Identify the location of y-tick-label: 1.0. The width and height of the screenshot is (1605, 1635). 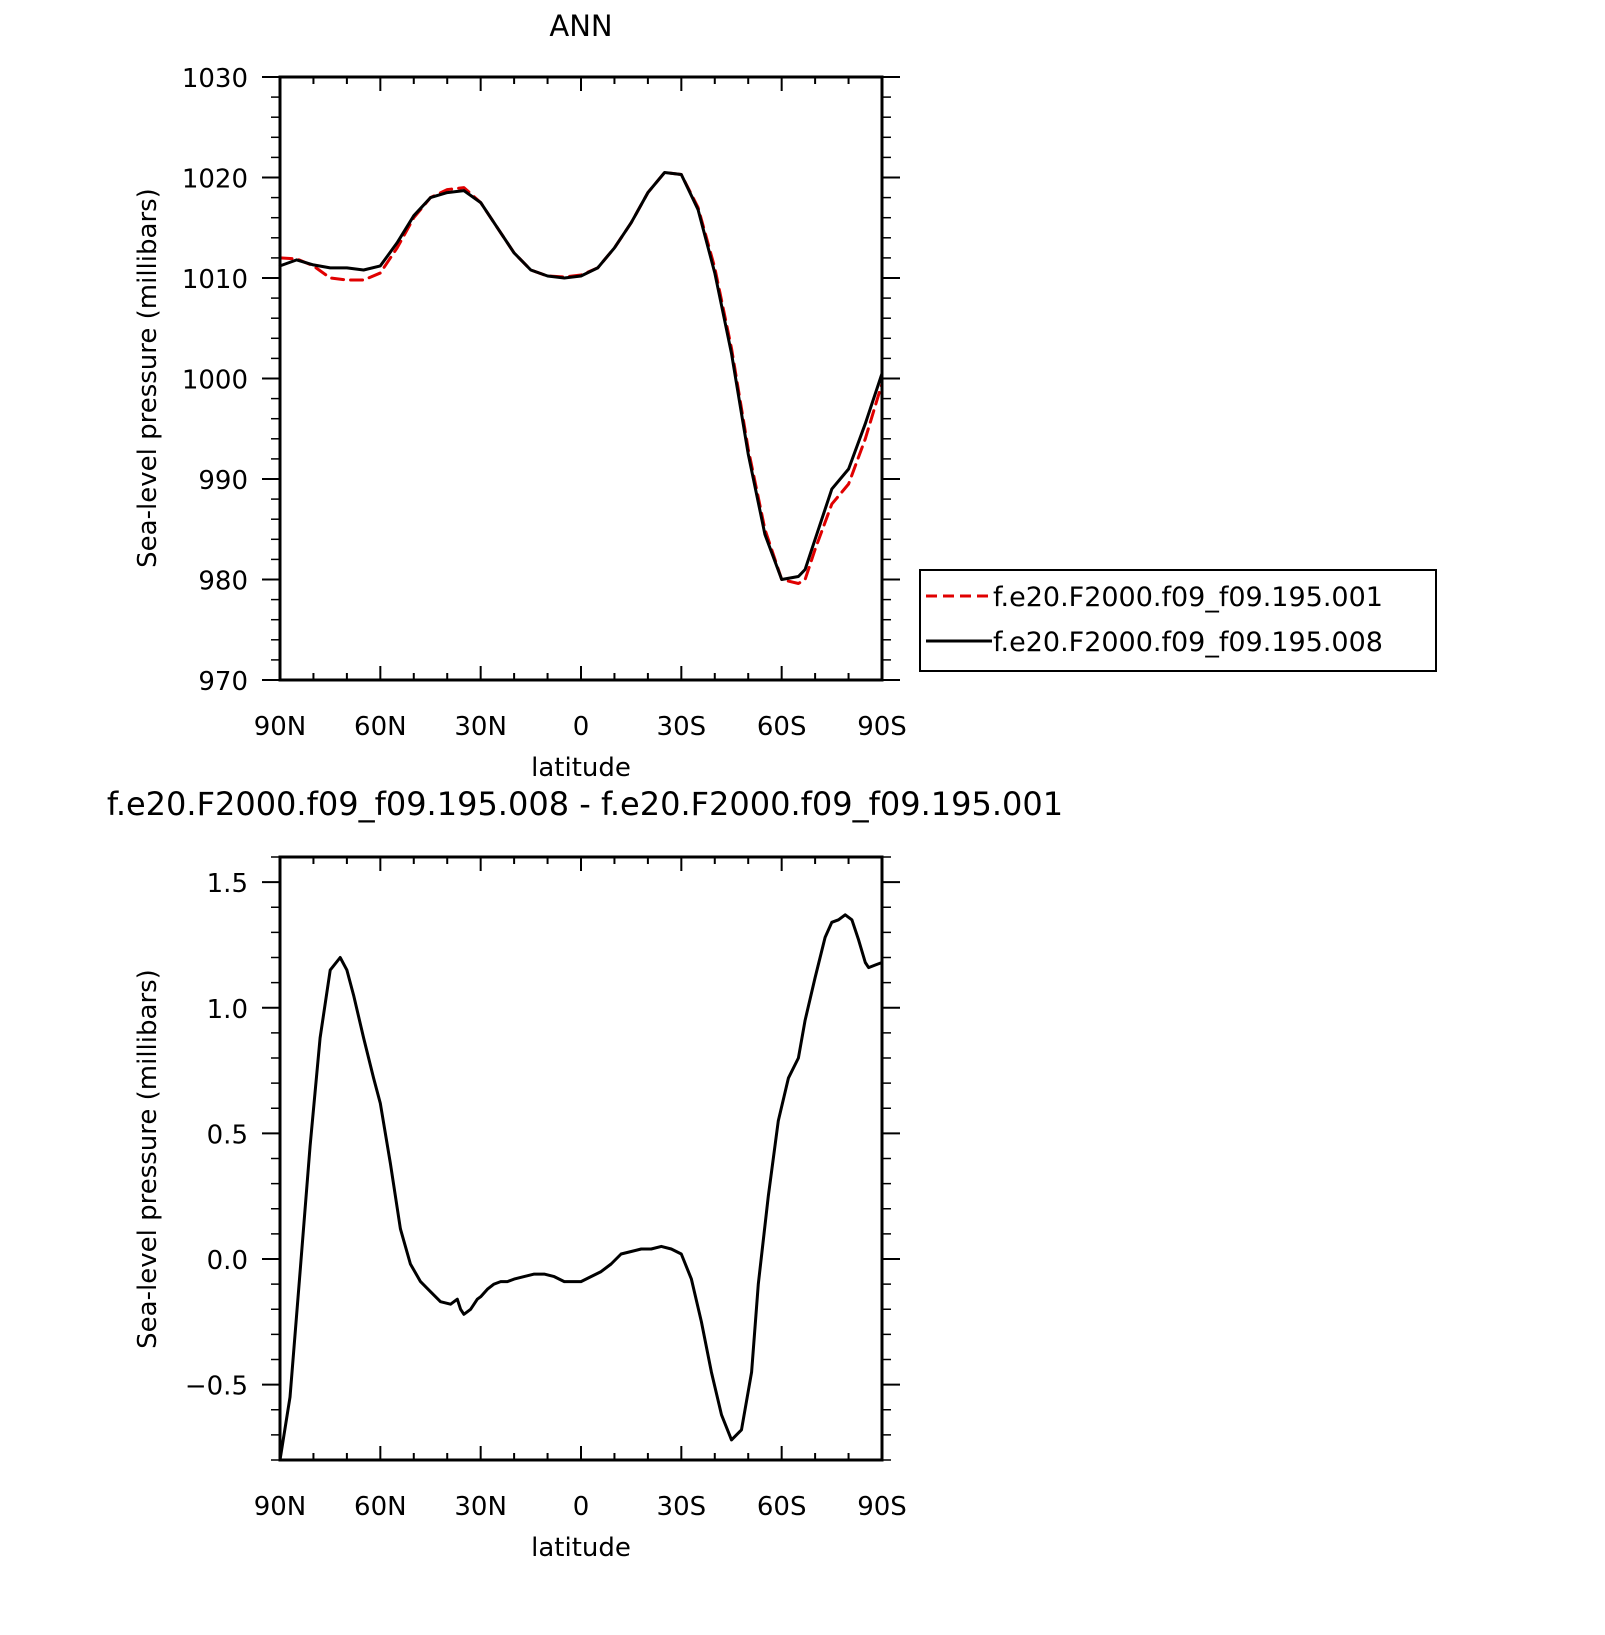
(227, 1010).